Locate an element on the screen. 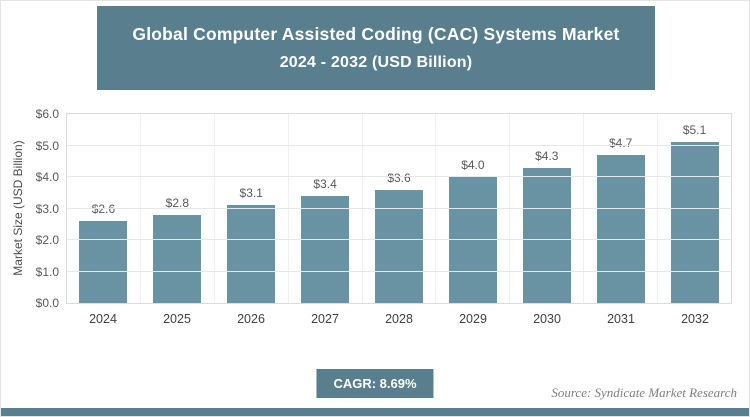 The image size is (750, 417). x-tick-label: 2032 is located at coordinates (695, 319).